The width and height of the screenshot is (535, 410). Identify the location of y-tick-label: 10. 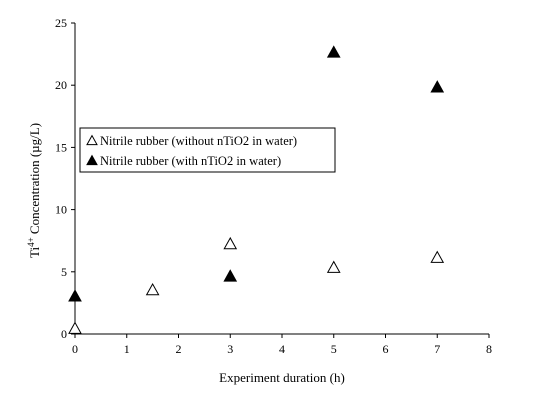
(61, 210).